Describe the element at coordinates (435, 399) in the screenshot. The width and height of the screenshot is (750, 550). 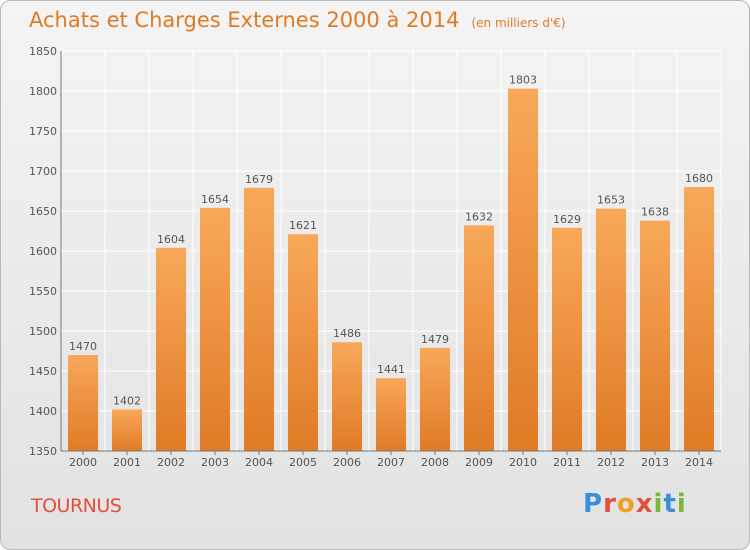
I see `bar-2008` at that location.